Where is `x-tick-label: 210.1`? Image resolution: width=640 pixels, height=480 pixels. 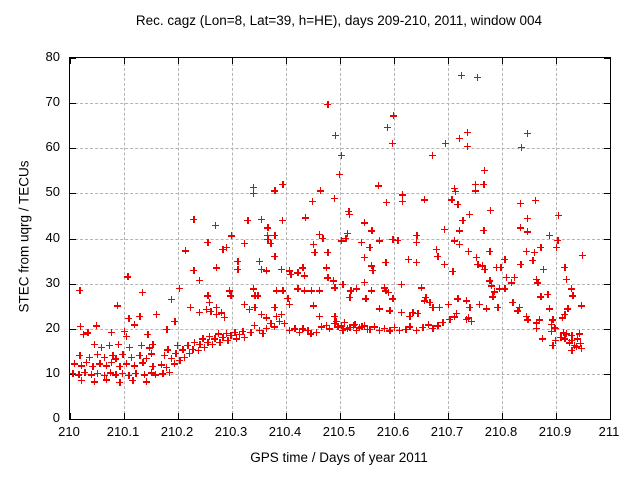 x-tick-label: 210.1 is located at coordinates (123, 431).